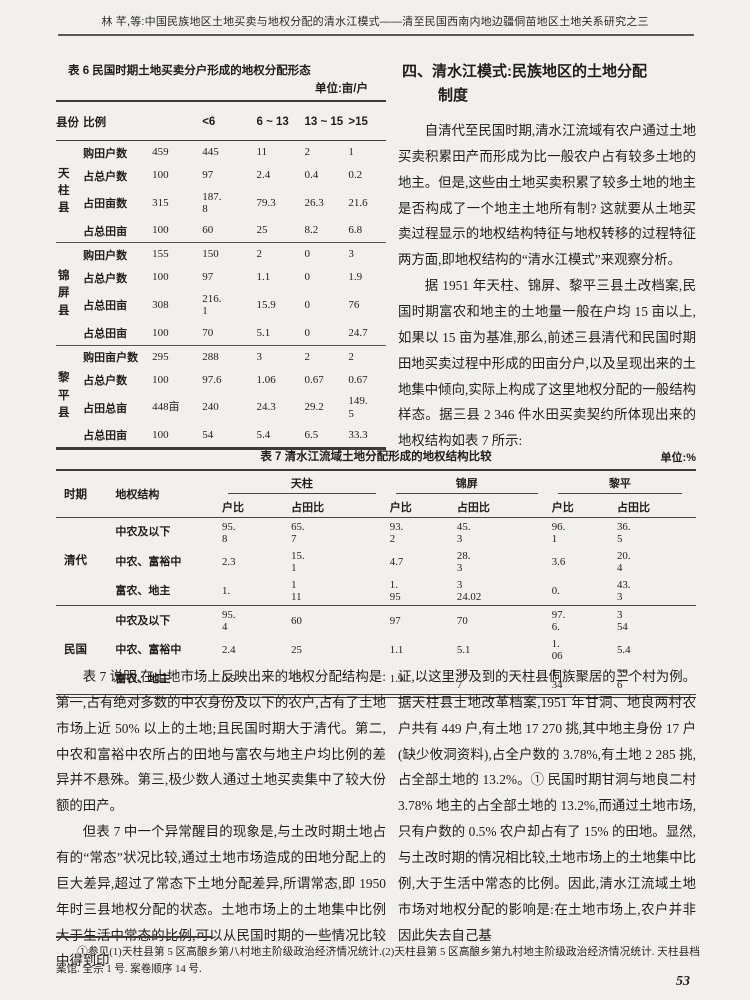 The width and height of the screenshot is (750, 1000). I want to click on value-cell: 1, so click(351, 152).